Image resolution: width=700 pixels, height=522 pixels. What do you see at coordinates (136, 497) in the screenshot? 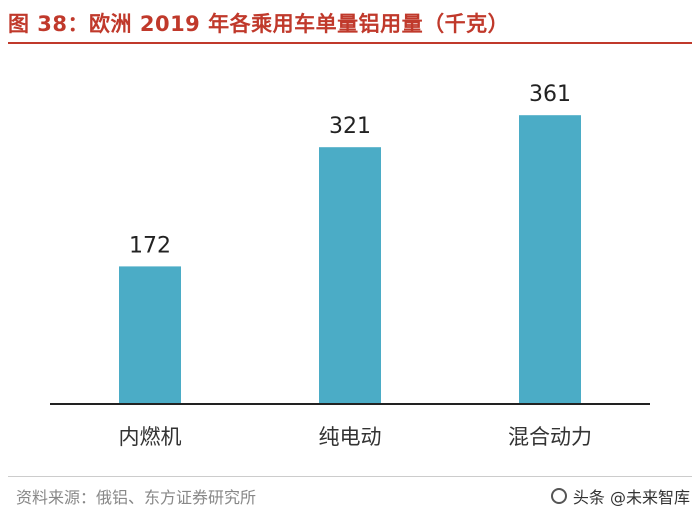
I see `source-note: 资料来源：俄铝、东方证券研究所` at bounding box center [136, 497].